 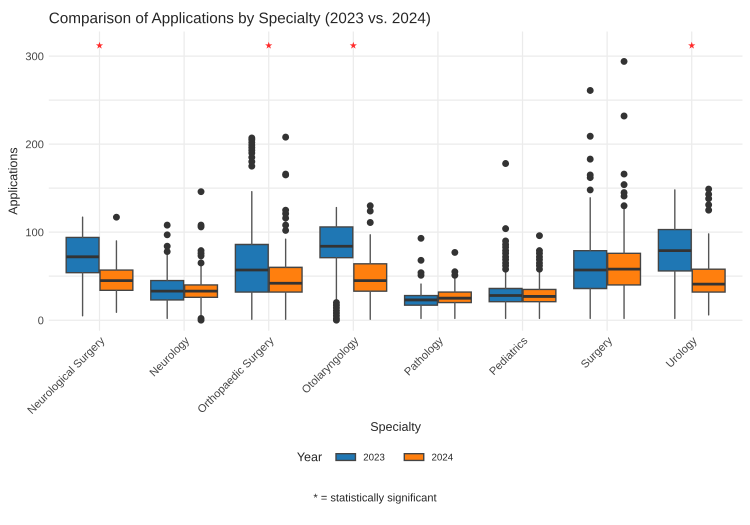 I want to click on chart-title: Comparison of Applications by Specialty (2023 vs. 2024), so click(x=240, y=19).